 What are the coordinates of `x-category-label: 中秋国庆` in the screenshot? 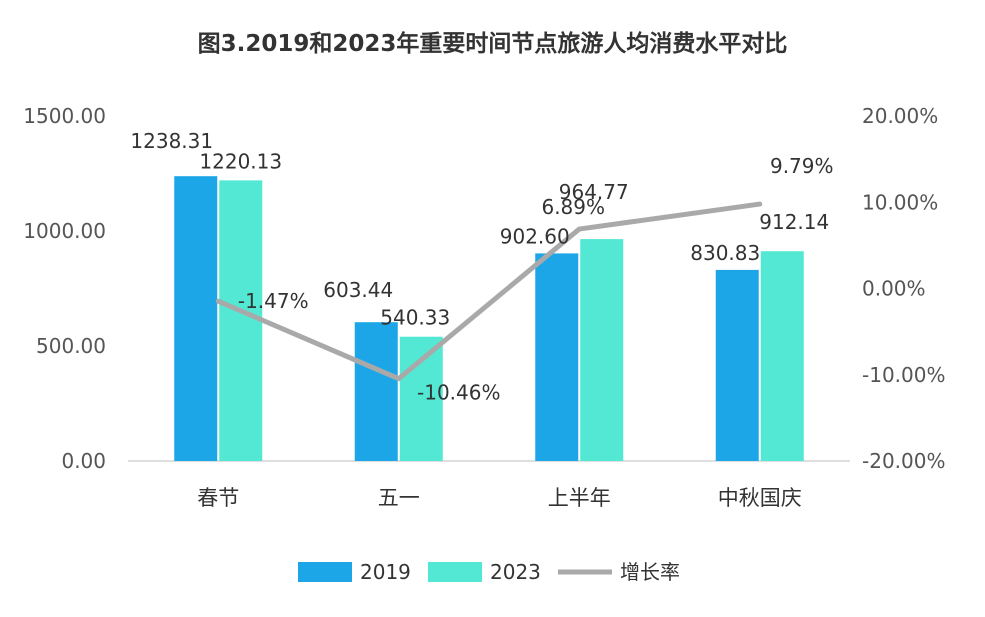 It's located at (760, 498).